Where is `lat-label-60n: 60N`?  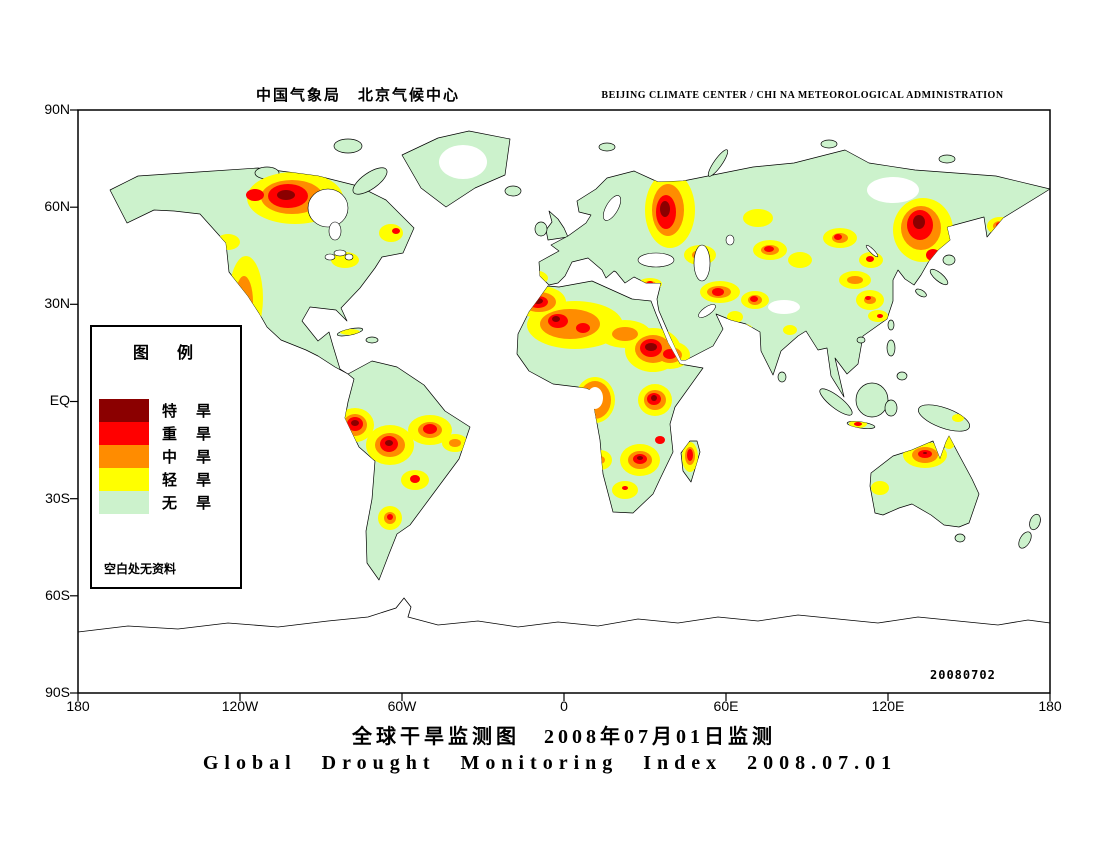 lat-label-60n: 60N is located at coordinates (57, 206).